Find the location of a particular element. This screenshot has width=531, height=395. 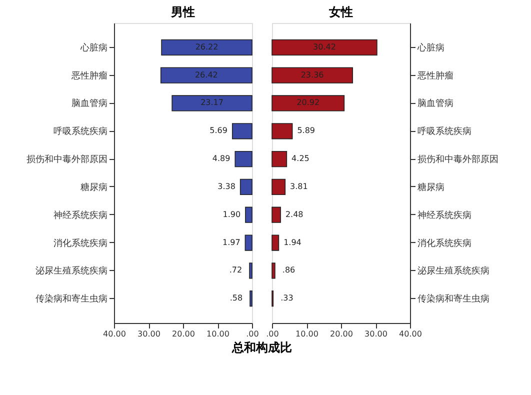

data-label: 4.25 is located at coordinates (301, 159).